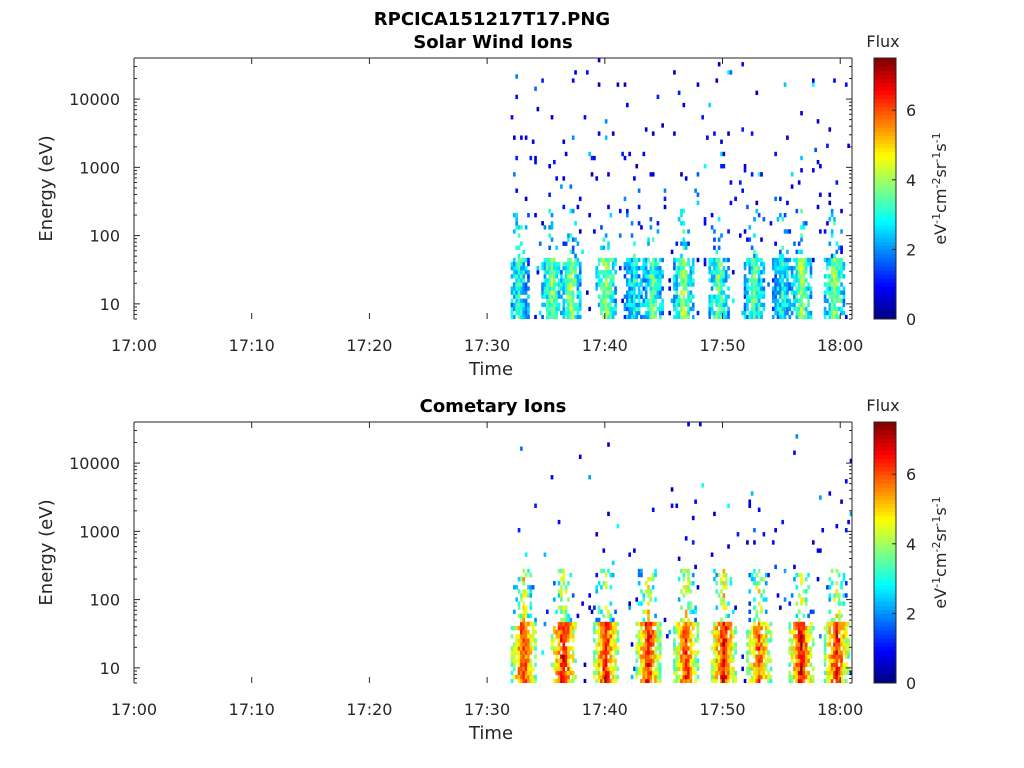 This screenshot has height=768, width=1024. What do you see at coordinates (840, 345) in the screenshot?
I see `x-tick-label: 18:00` at bounding box center [840, 345].